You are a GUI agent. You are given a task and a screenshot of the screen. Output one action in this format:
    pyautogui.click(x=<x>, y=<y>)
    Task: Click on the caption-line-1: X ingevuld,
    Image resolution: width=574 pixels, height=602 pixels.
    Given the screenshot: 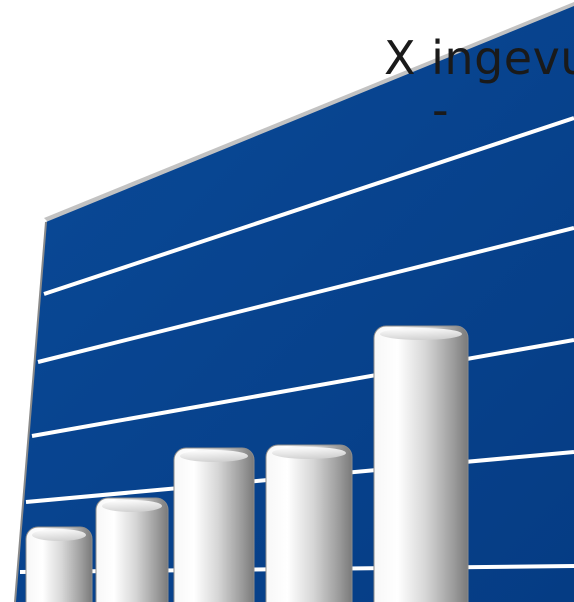 What is the action you would take?
    pyautogui.click(x=479, y=58)
    